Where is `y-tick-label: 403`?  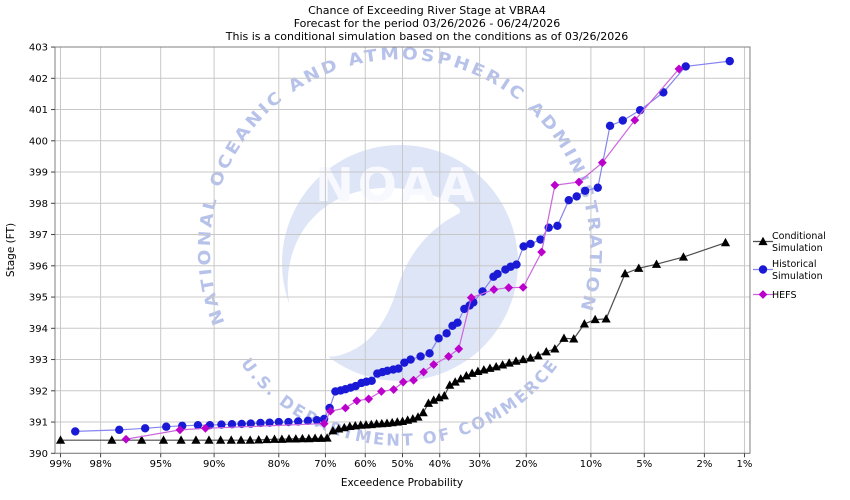
y-tick-label: 403 is located at coordinates (38, 48).